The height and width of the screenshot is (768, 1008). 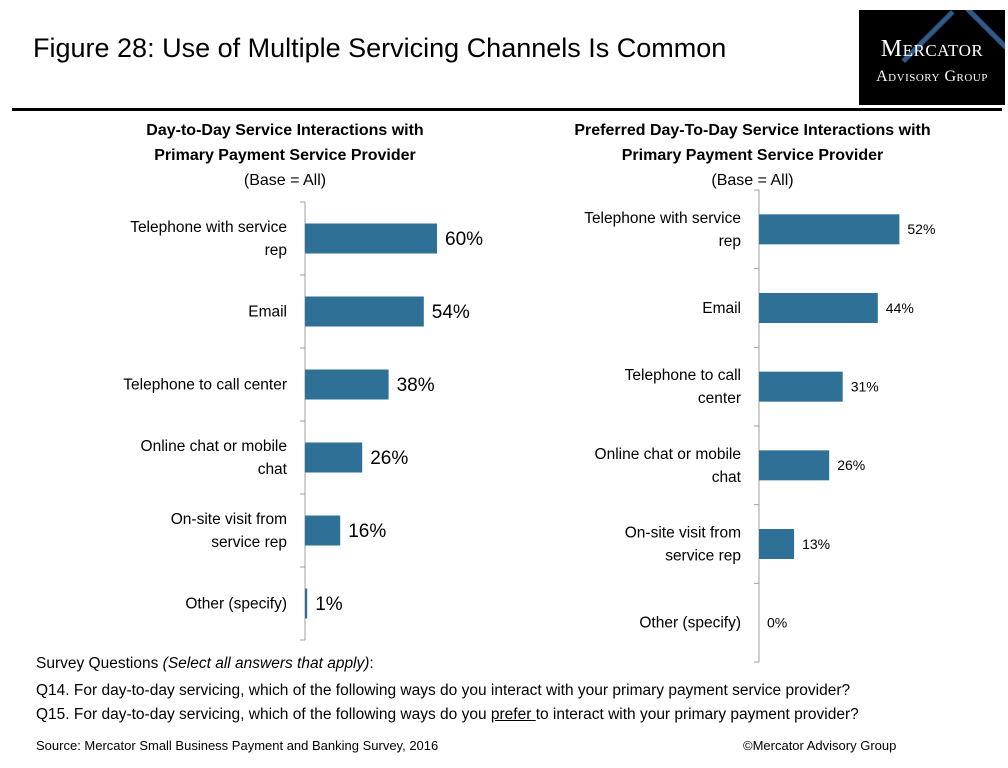 I want to click on survey-prefix: Survey Questions, so click(x=99, y=663).